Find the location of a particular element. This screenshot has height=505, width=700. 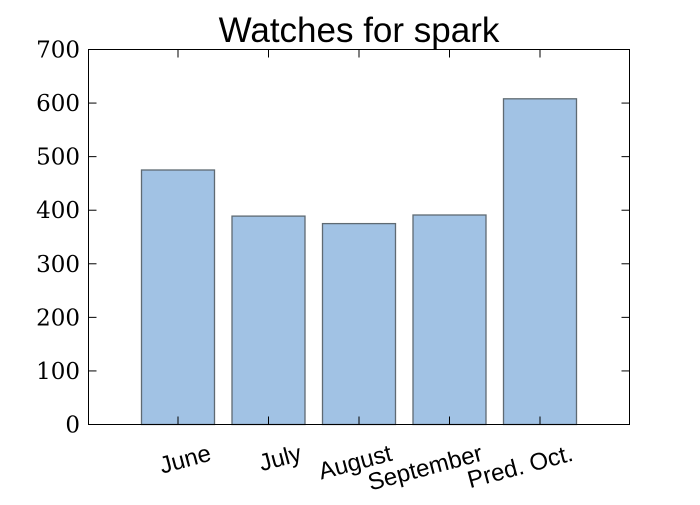

y-tick-label: 300 is located at coordinates (58, 265).